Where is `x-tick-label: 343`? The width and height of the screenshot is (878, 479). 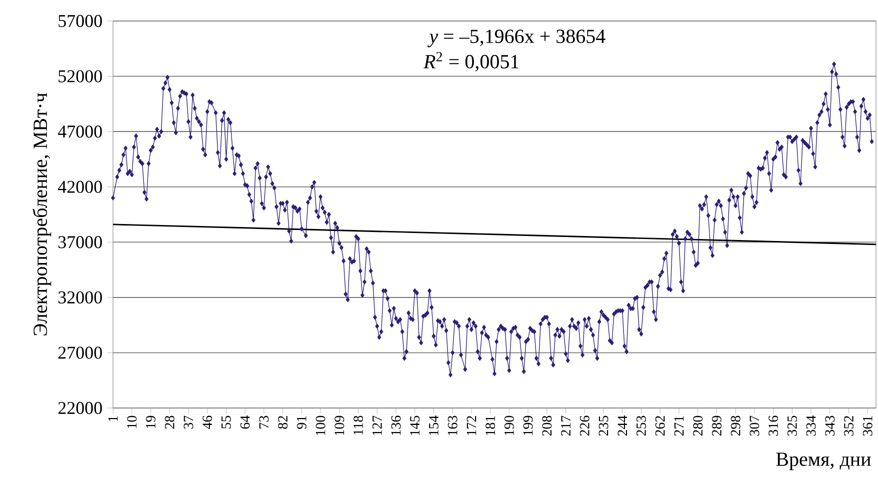
x-tick-label: 343 is located at coordinates (830, 426).